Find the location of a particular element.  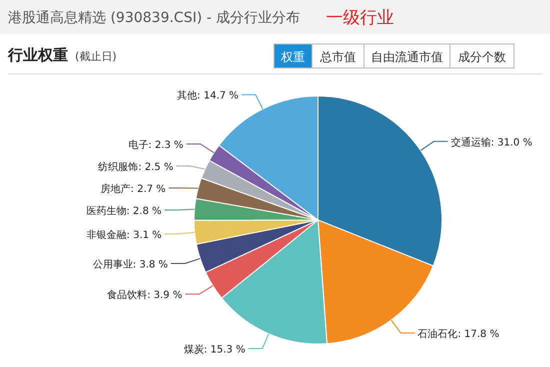

tab-button: 成分个数 is located at coordinates (482, 56).